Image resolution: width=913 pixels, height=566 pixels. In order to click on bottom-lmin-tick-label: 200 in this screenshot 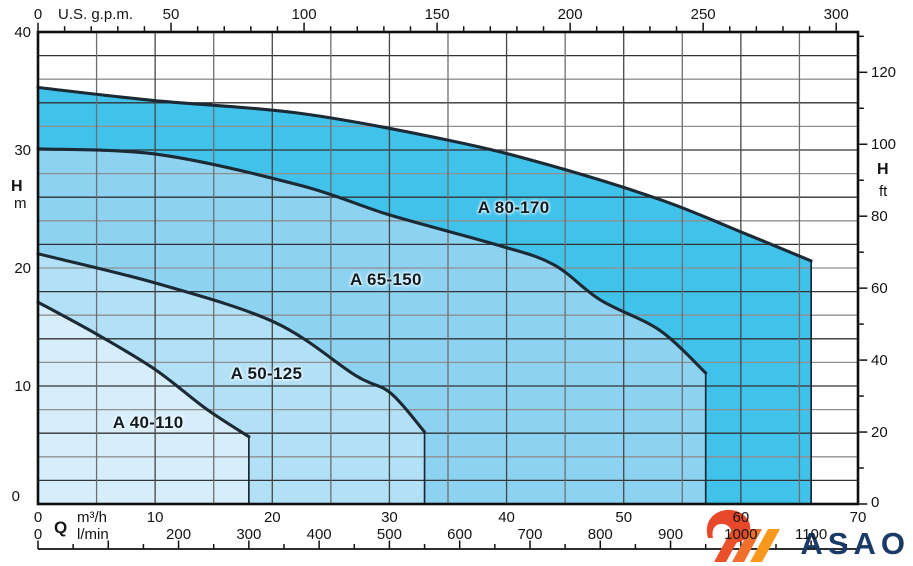, I will do `click(179, 534)`.